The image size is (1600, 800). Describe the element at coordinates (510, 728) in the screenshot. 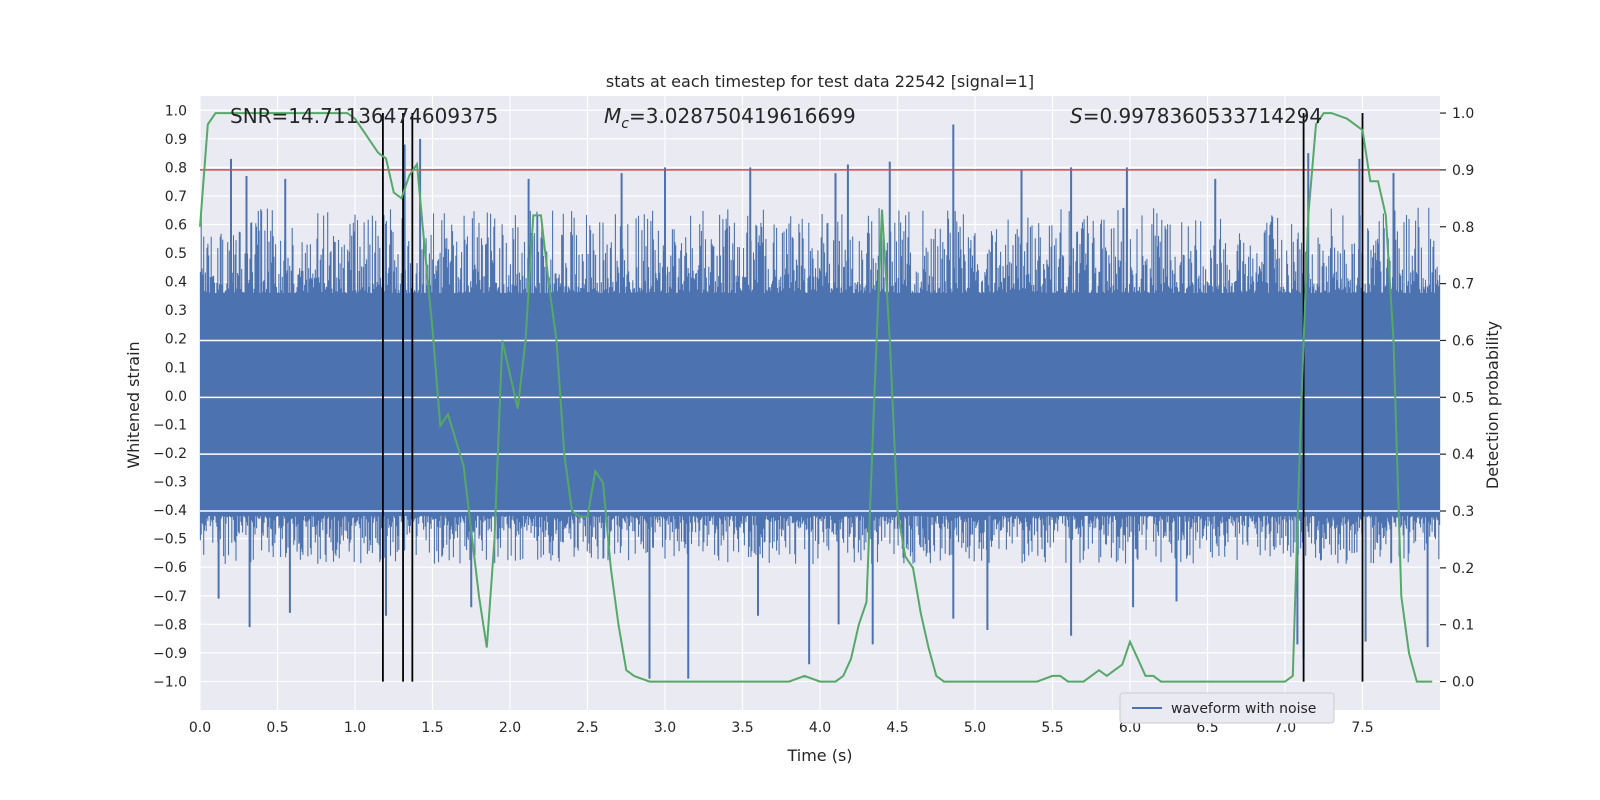

I see `x-tick-label: 2.0` at that location.